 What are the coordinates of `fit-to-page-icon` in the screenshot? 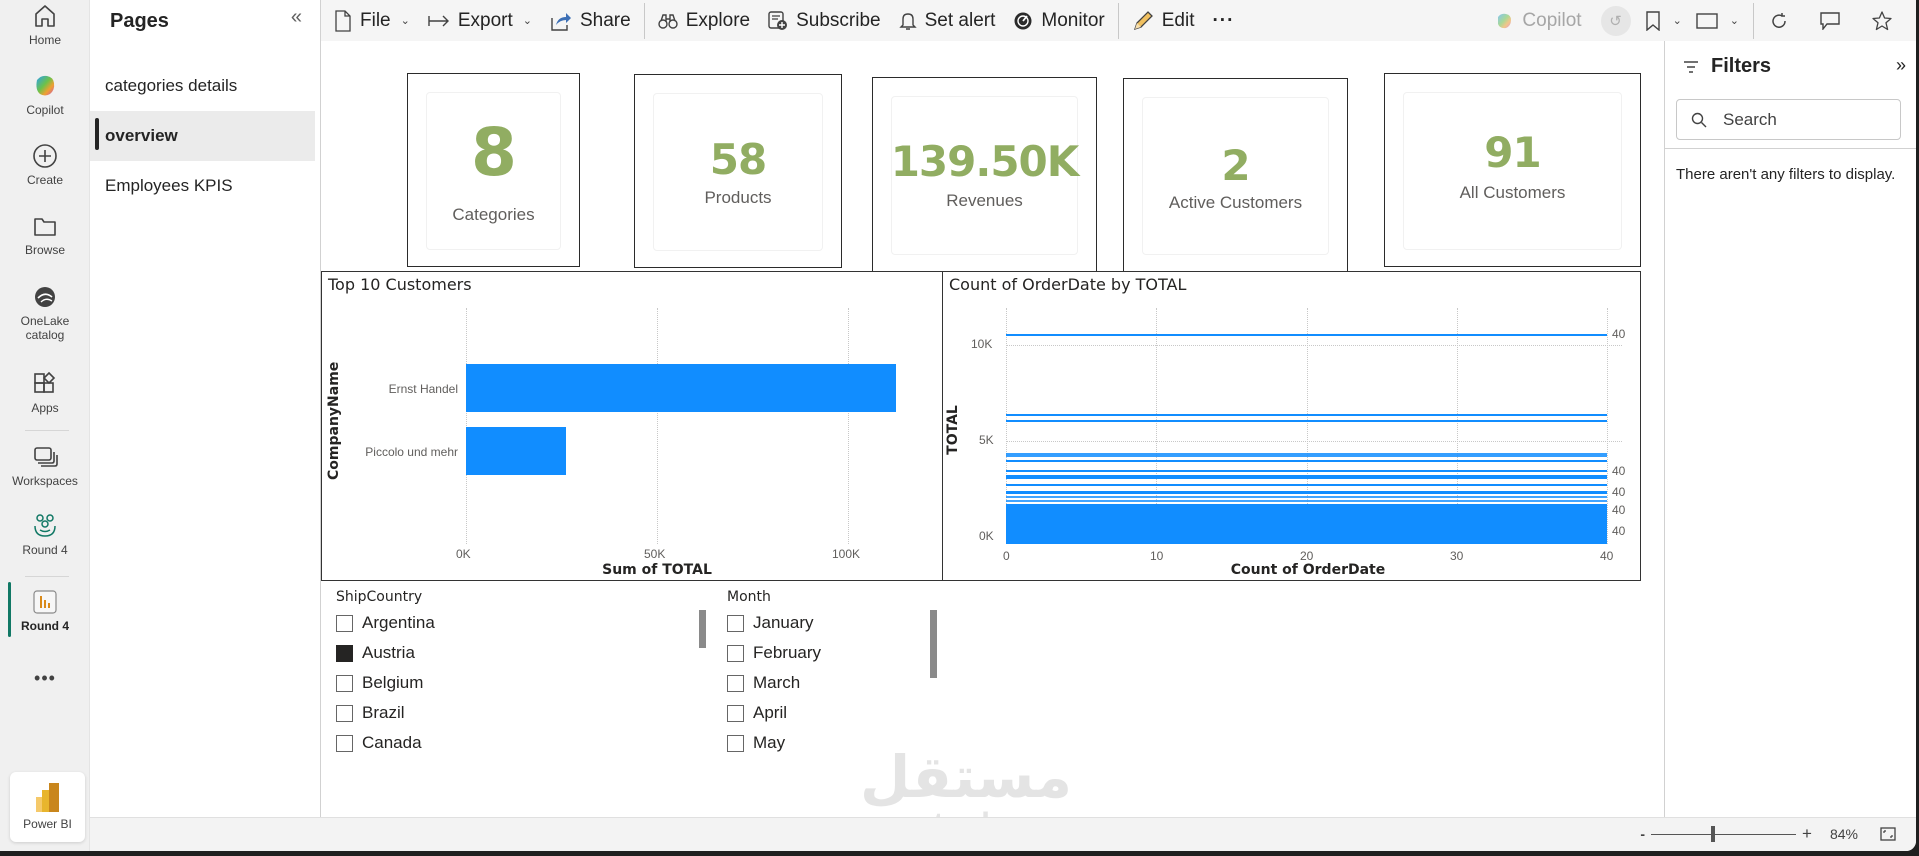 It's located at (1888, 834).